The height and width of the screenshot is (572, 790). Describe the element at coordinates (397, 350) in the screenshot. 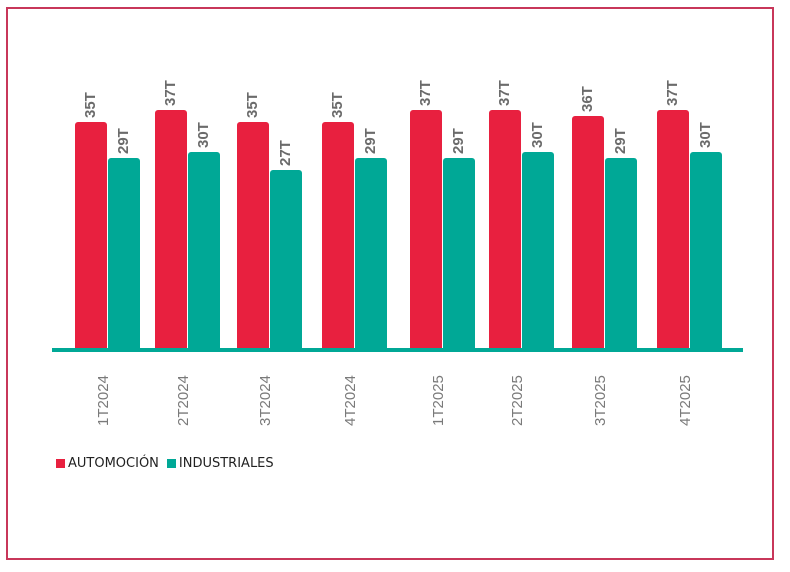

I see `x-axis-line` at that location.